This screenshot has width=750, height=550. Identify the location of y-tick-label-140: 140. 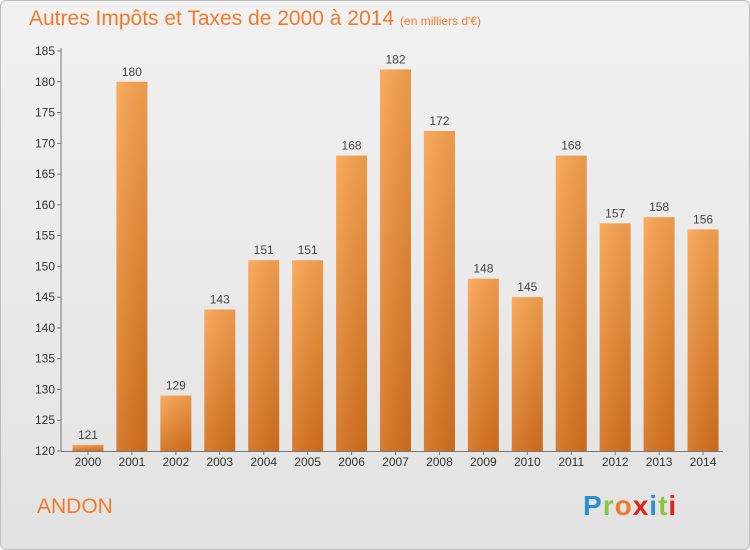
(45, 328).